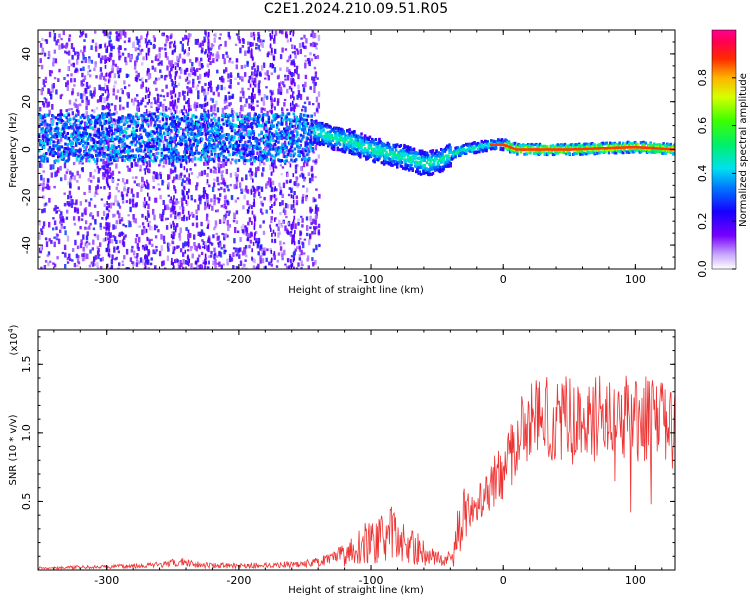  Describe the element at coordinates (26, 102) in the screenshot. I see `y-tick-label: 20` at that location.